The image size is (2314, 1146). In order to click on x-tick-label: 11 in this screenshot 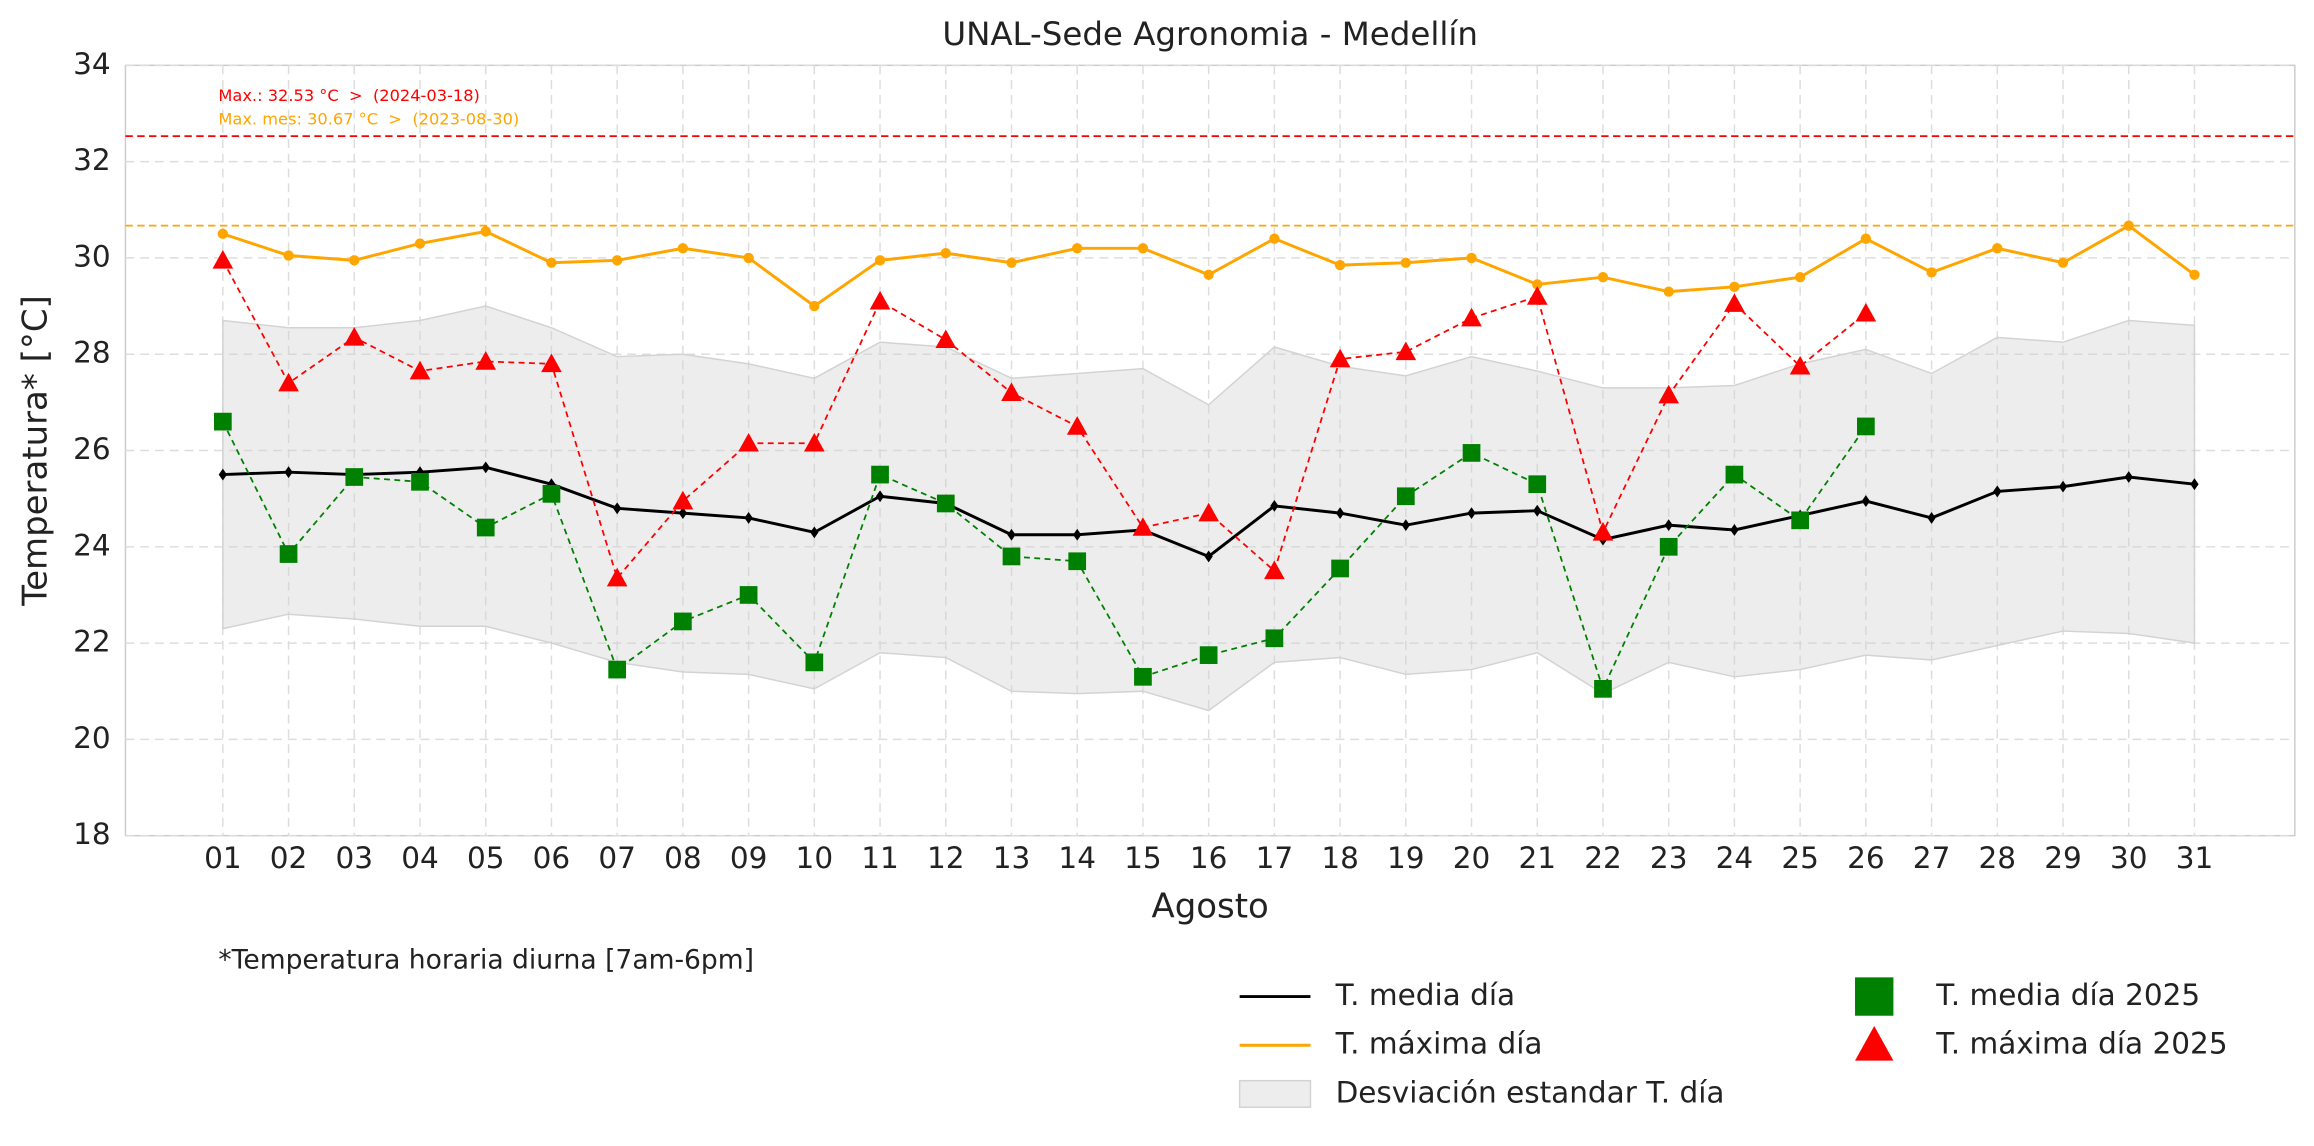, I will do `click(880, 858)`.